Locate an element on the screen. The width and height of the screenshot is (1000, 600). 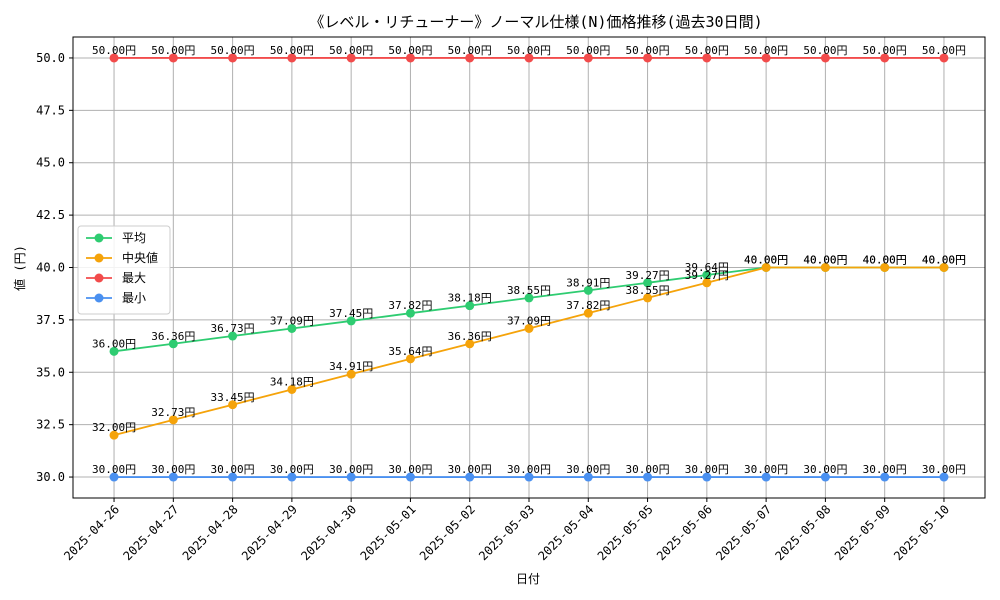
data-label: 36.00円 is located at coordinates (114, 343).